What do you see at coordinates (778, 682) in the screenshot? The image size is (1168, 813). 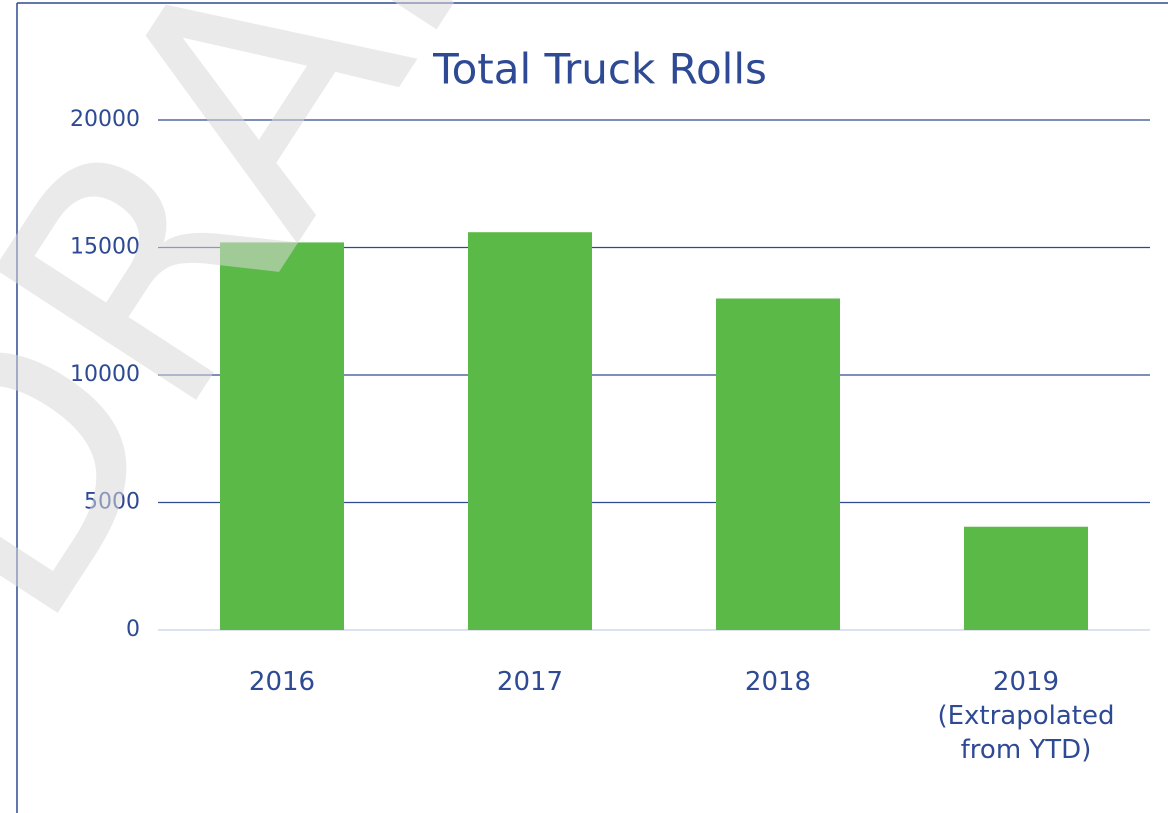 I see `x-tick-label: 2018` at bounding box center [778, 682].